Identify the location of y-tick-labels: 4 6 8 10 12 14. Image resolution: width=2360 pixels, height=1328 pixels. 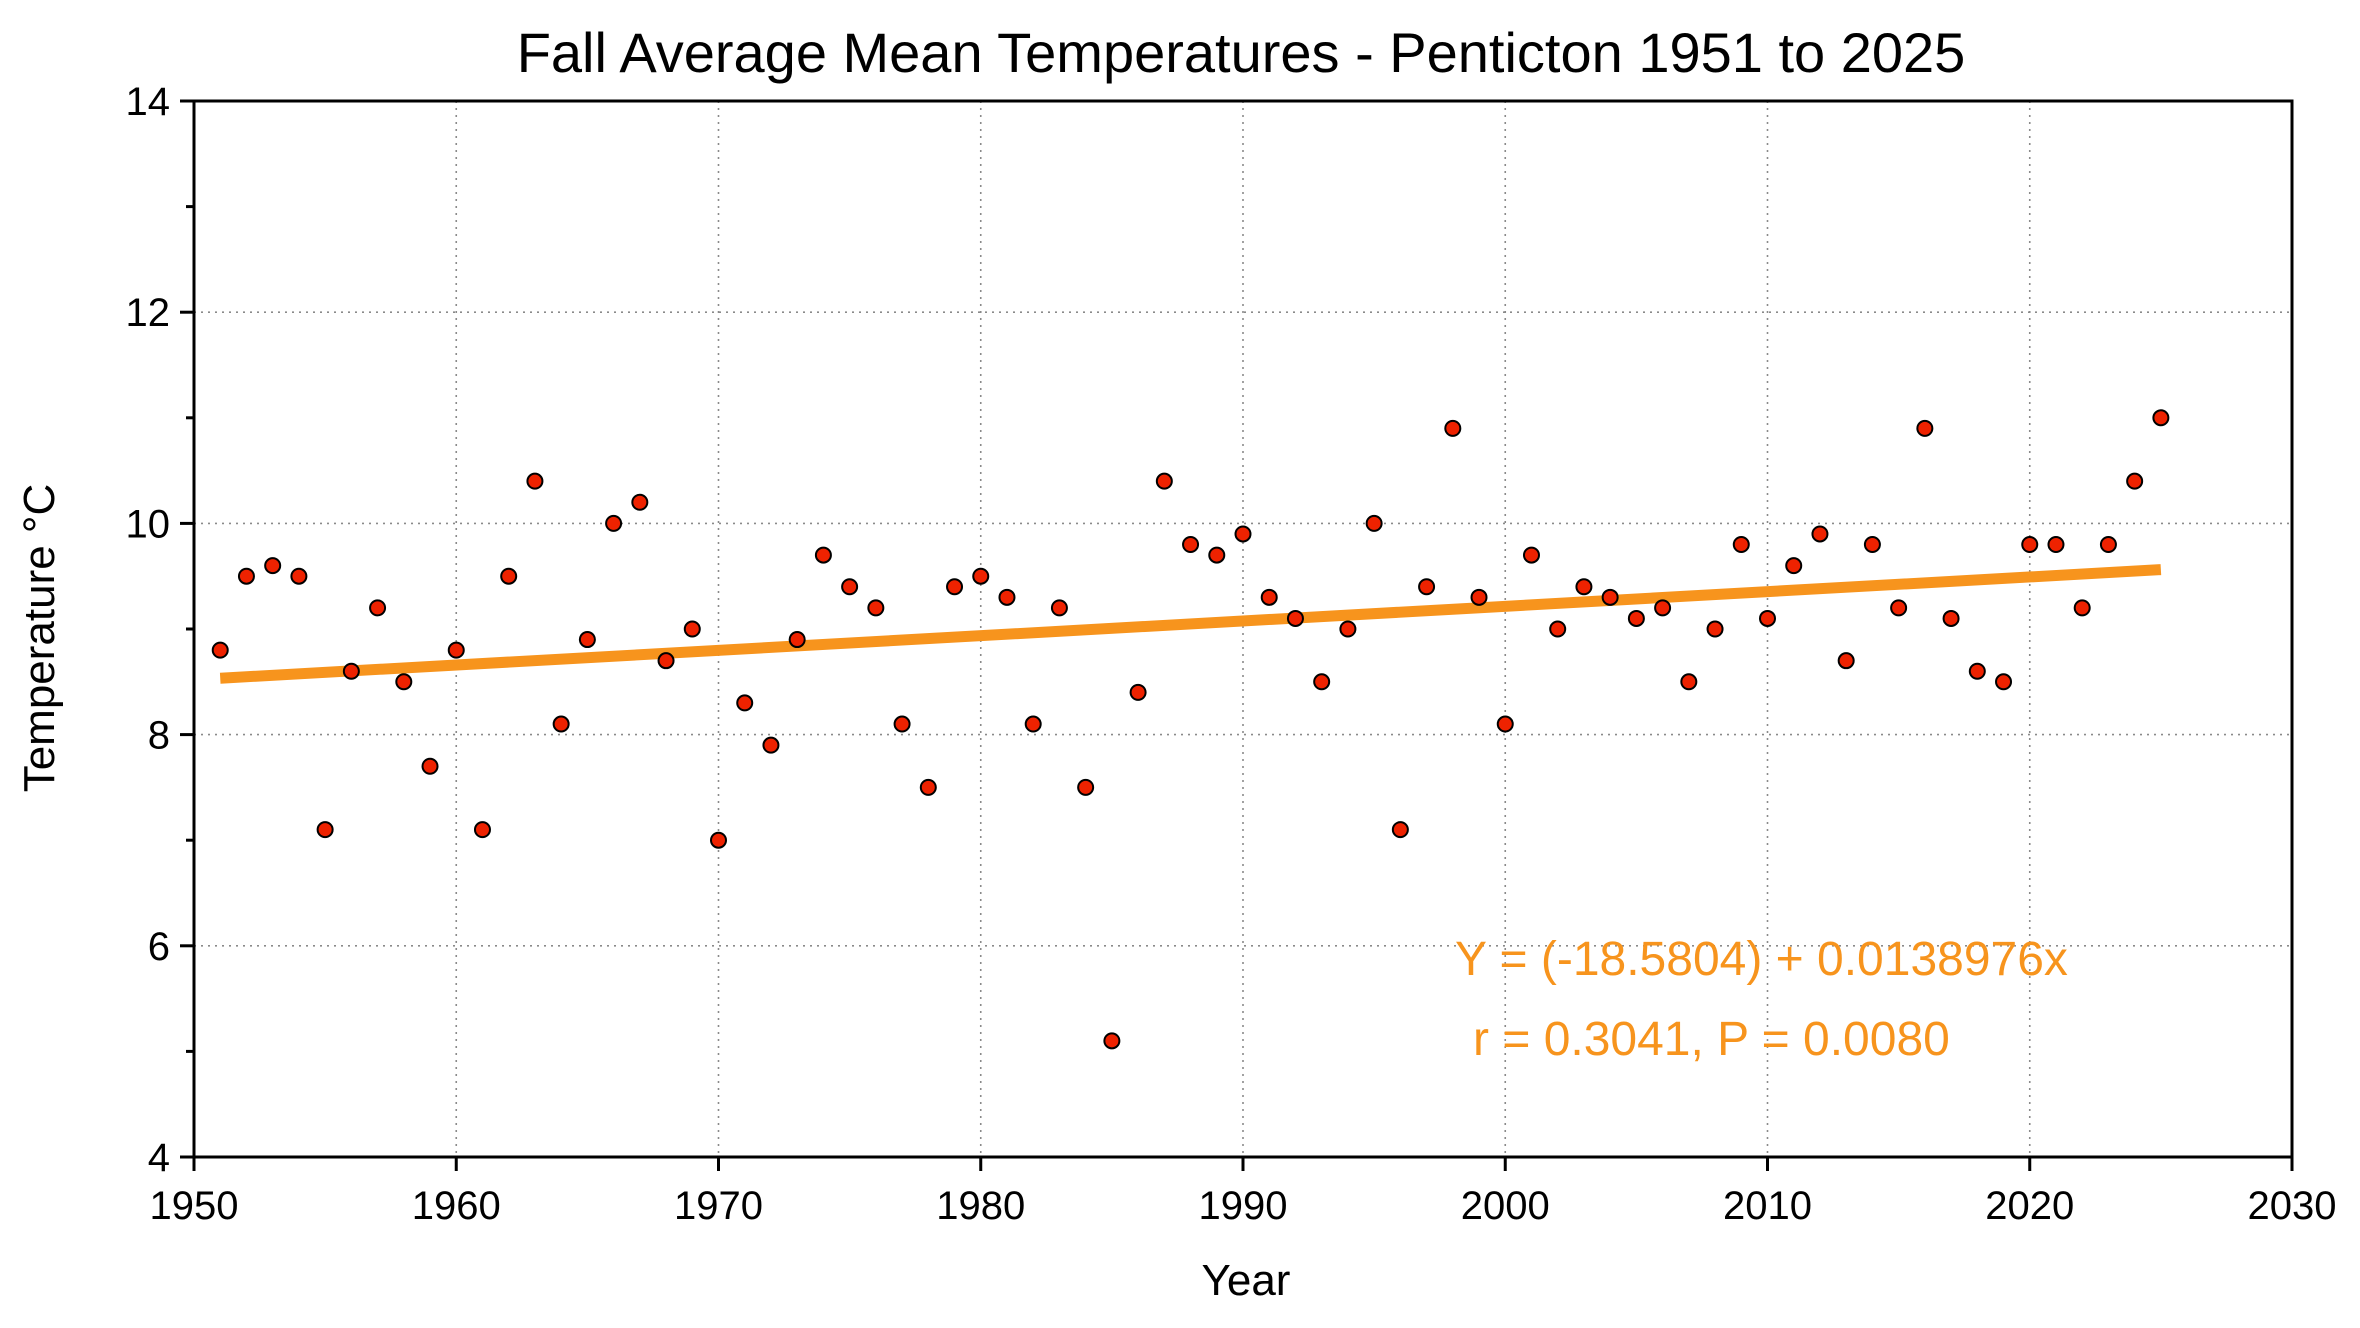
(148, 630).